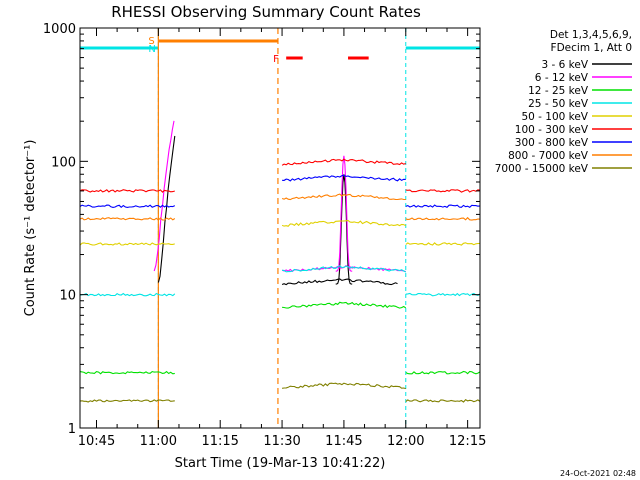  What do you see at coordinates (552, 130) in the screenshot?
I see `legend-entry: 100 - 300 keV` at bounding box center [552, 130].